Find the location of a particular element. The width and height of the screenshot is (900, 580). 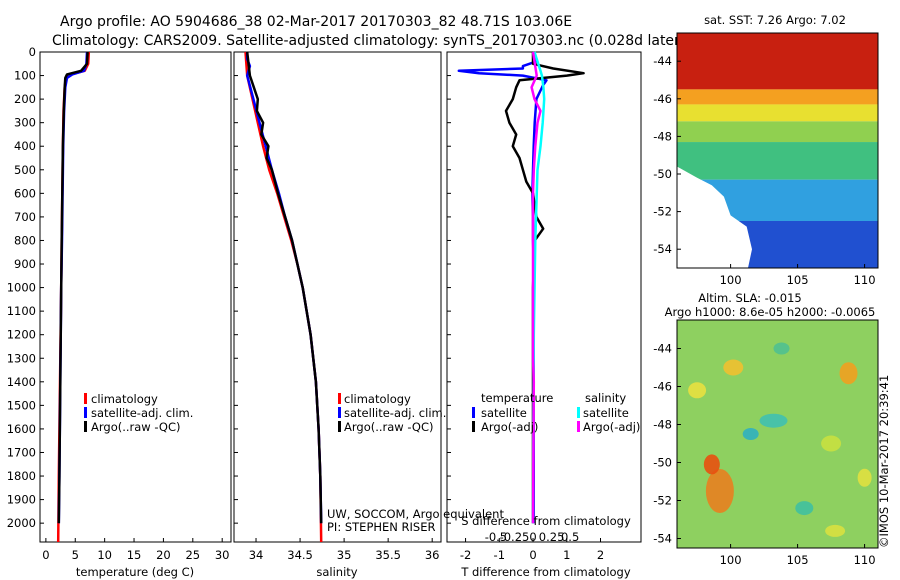

sst-map: 100 105 110 -44 -46 -48 -50 -52 -54 is located at coordinates (766, 159).